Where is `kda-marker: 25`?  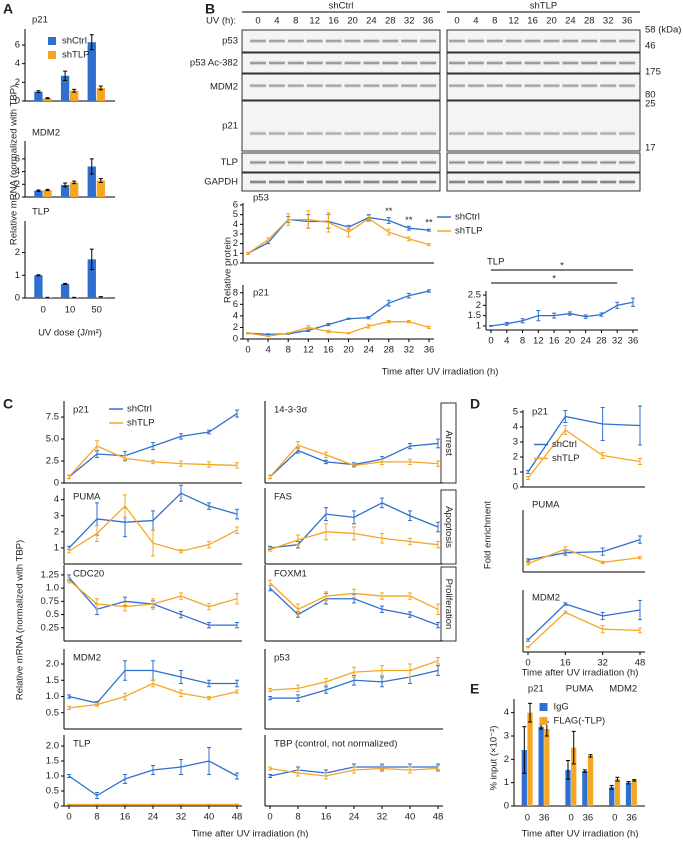 kda-marker: 25 is located at coordinates (650, 104).